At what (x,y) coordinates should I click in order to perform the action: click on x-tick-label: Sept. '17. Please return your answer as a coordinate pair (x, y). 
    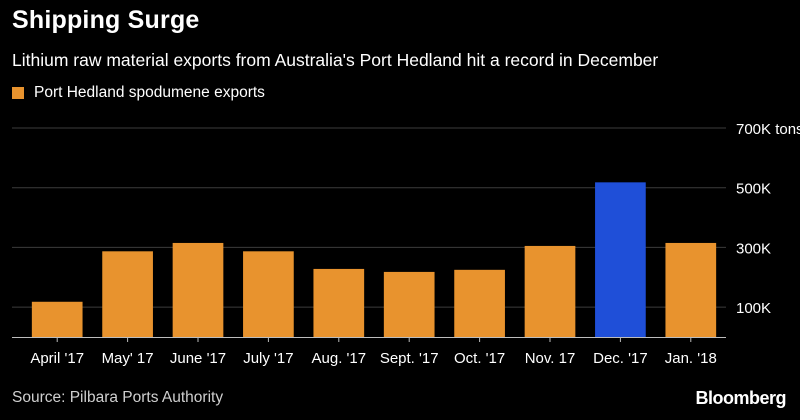
    Looking at the image, I should click on (409, 358).